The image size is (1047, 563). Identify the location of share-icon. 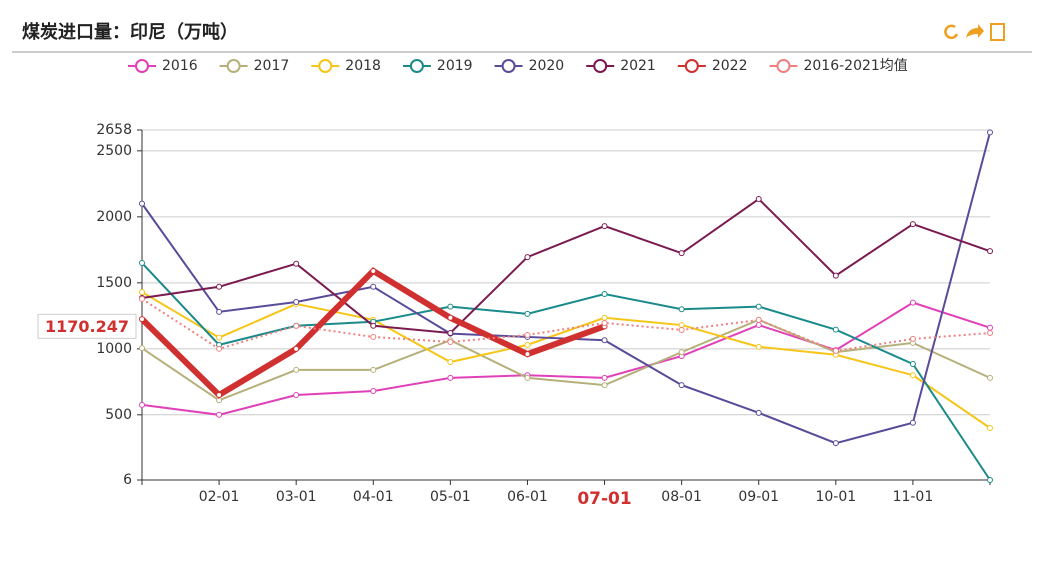
(975, 31).